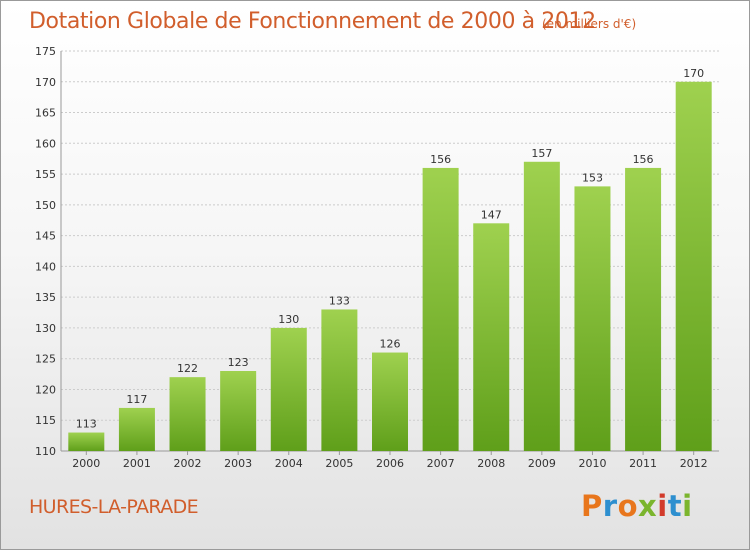 This screenshot has height=550, width=750. Describe the element at coordinates (288, 319) in the screenshot. I see `bar-value-label: 130` at that location.